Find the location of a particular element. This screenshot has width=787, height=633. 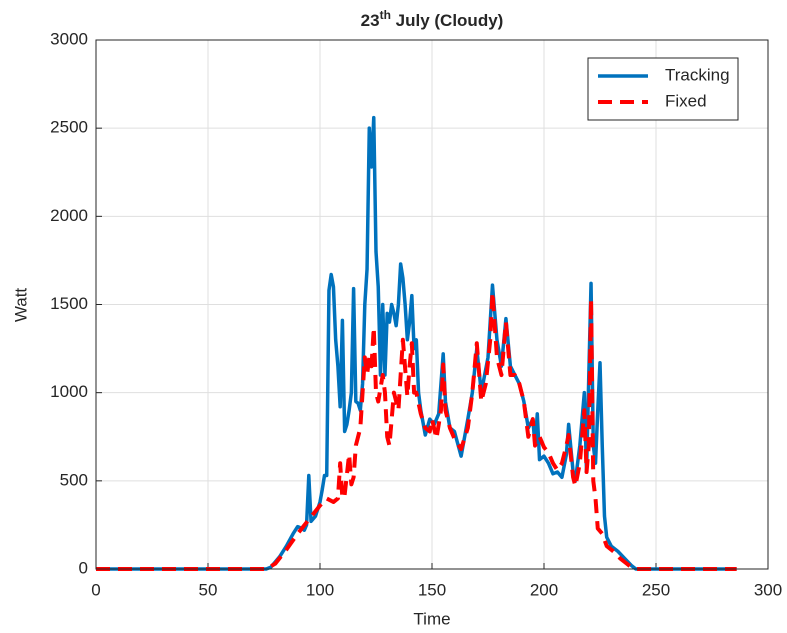

legend-box is located at coordinates (663, 89).